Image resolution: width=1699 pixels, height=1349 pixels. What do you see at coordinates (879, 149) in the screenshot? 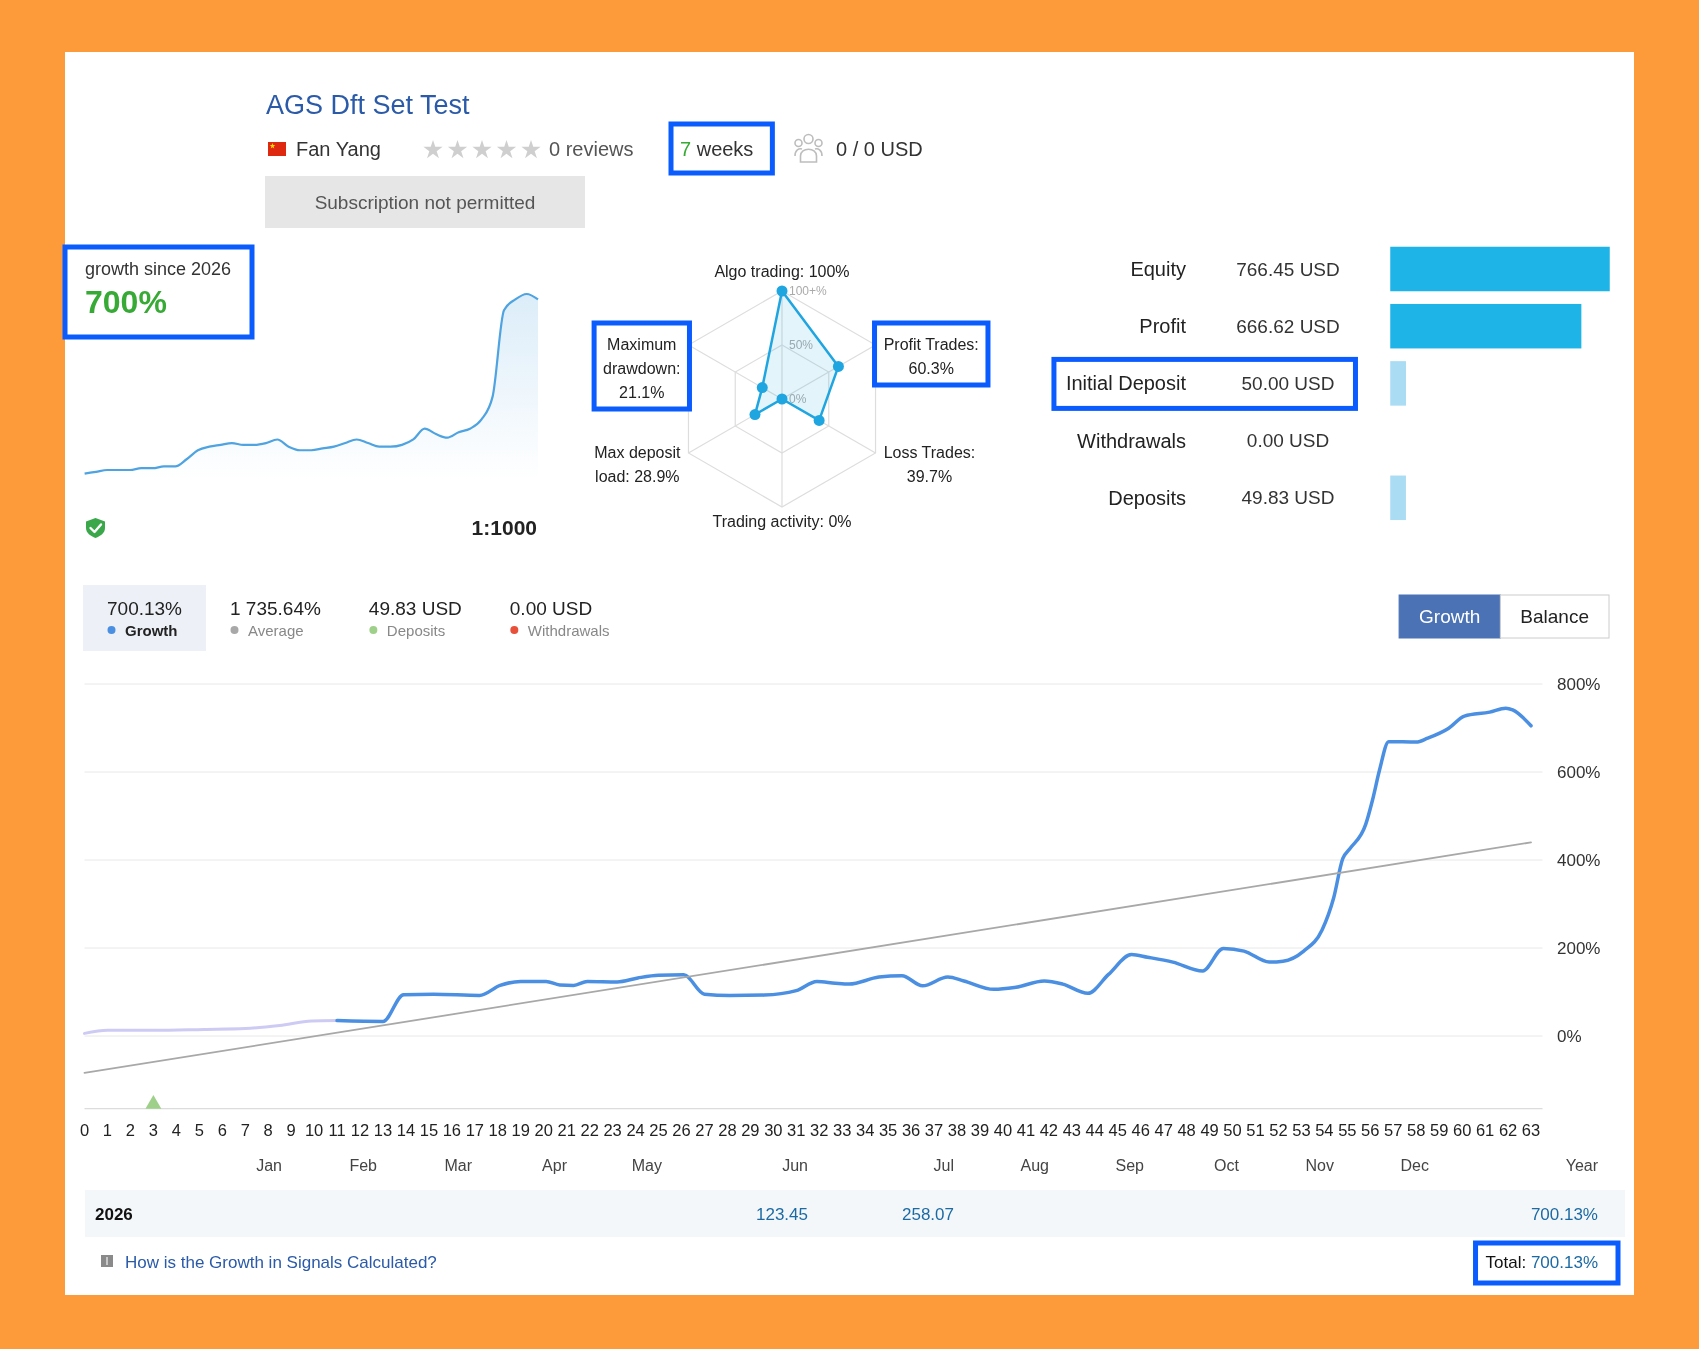
I see `text: 0 / 0 USD` at bounding box center [879, 149].